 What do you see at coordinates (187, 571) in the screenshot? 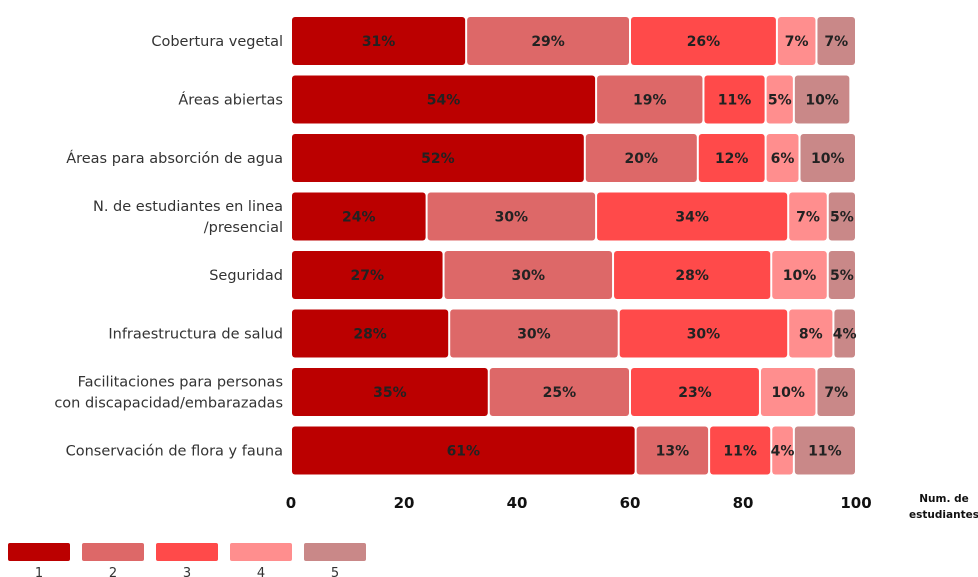
I see `legend-label: 3` at bounding box center [187, 571].